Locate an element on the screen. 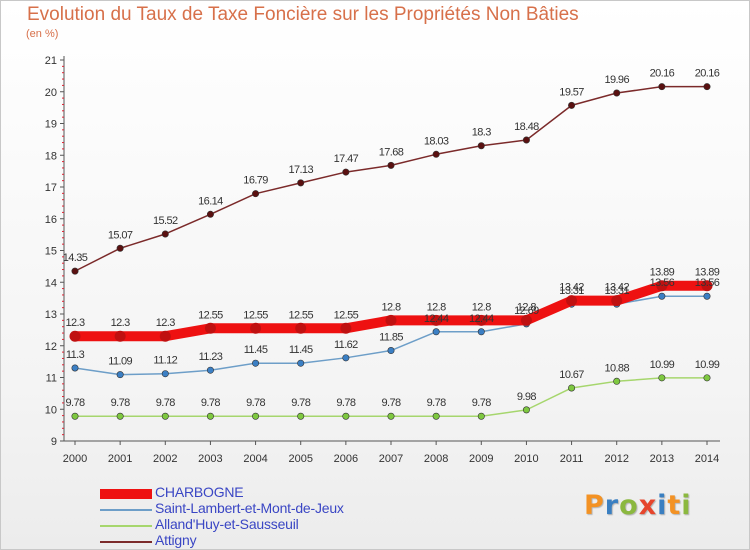 Image resolution: width=750 pixels, height=550 pixels. x-tick-label: 2010 is located at coordinates (526, 459).